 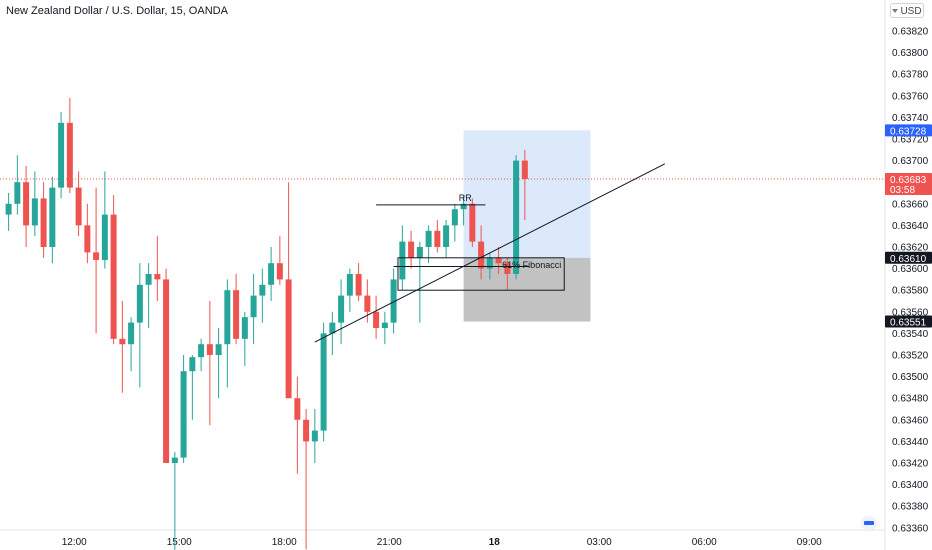 I want to click on y-tick-label: 0.63580, so click(x=910, y=291).